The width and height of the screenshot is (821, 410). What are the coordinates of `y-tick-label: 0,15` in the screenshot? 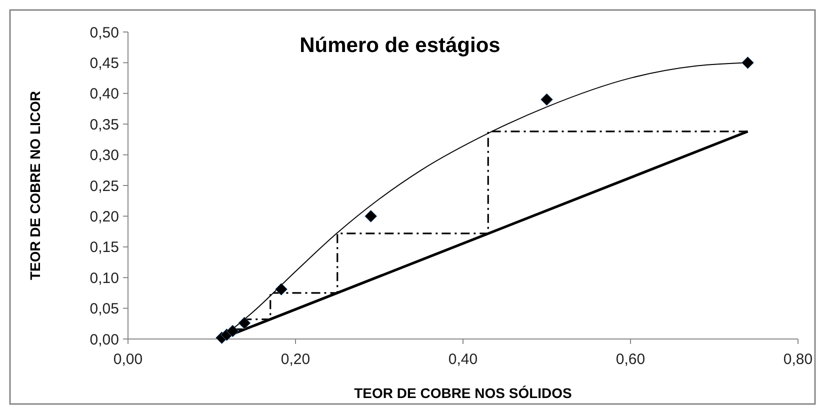 It's located at (104, 247).